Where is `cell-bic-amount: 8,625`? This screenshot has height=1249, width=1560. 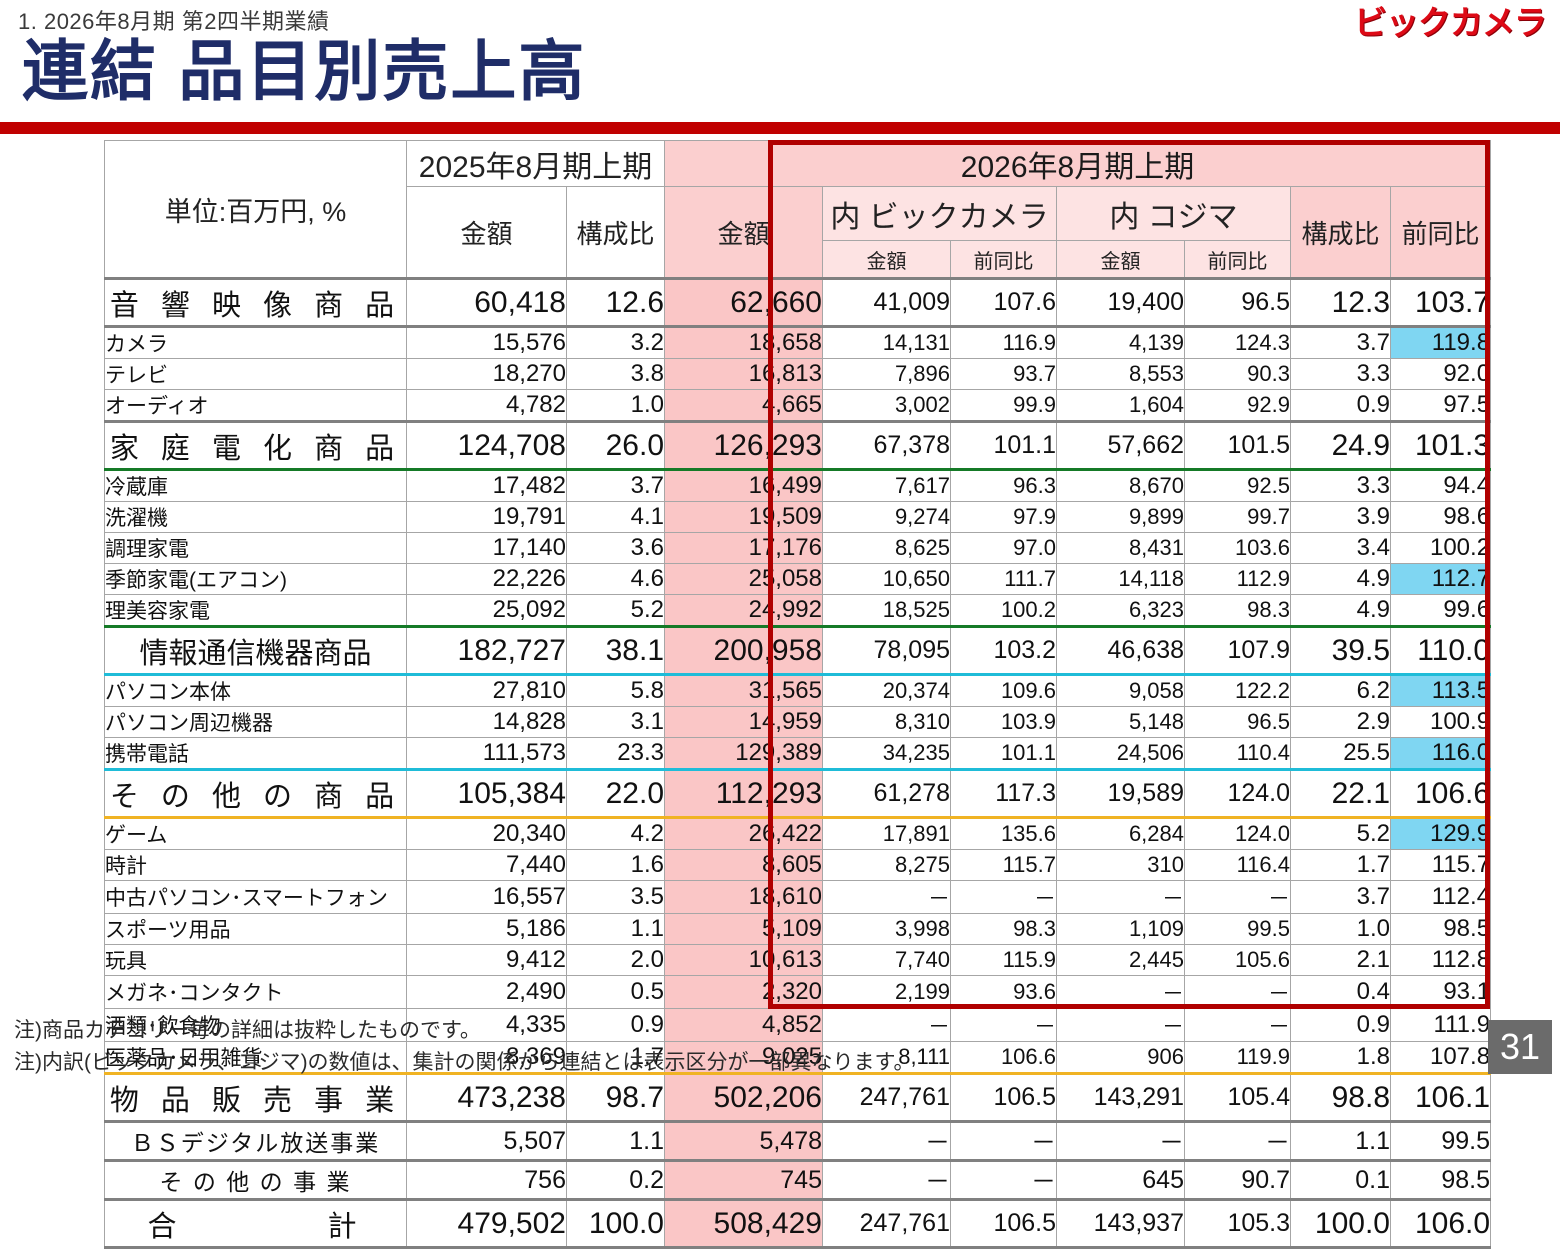 cell-bic-amount: 8,625 is located at coordinates (886, 548).